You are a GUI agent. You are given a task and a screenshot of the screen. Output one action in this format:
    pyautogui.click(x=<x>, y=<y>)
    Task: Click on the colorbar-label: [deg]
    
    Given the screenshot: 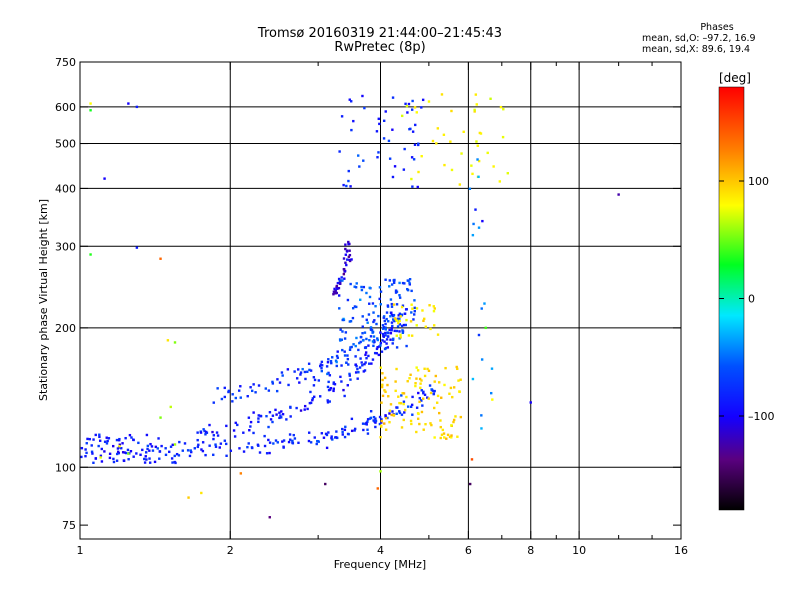 What is the action you would take?
    pyautogui.click(x=735, y=78)
    